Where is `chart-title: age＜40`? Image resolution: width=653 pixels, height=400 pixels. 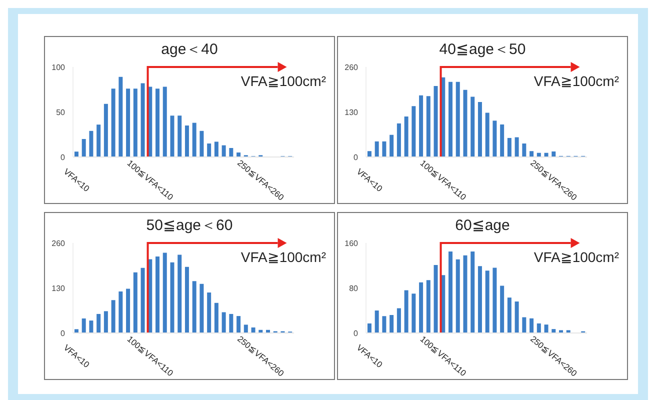 chart-title: age＜40 is located at coordinates (189, 49).